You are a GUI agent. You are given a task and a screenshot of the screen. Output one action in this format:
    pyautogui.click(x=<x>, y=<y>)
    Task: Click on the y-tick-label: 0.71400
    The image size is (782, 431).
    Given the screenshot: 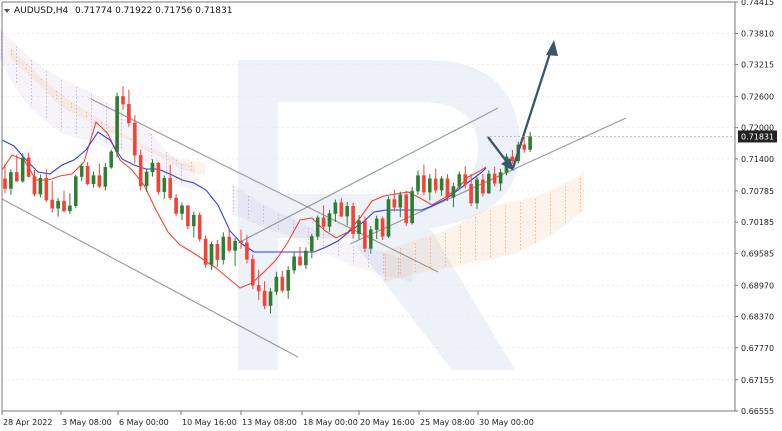 What is the action you would take?
    pyautogui.click(x=757, y=159)
    